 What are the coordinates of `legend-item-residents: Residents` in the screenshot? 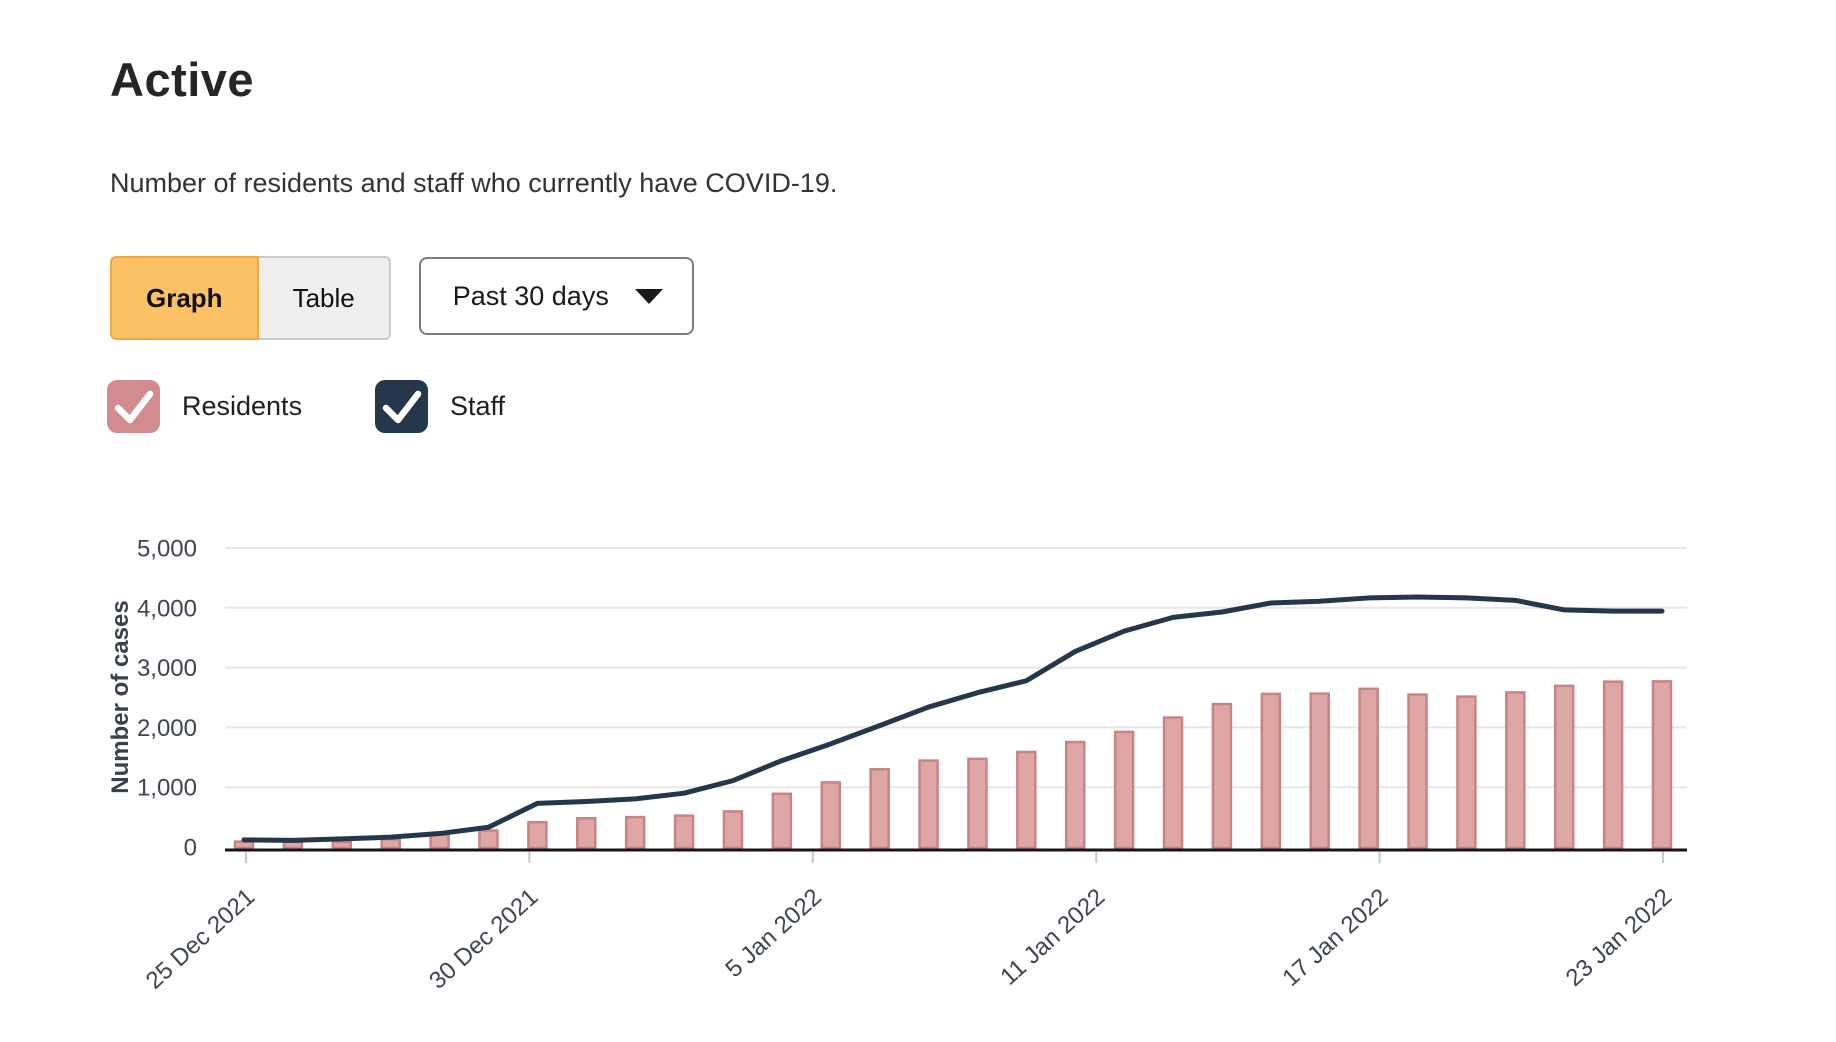 It's located at (204, 406).